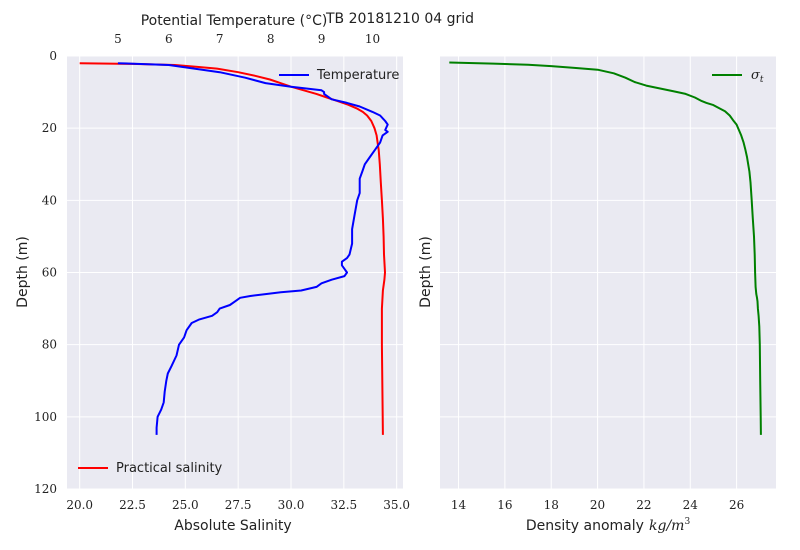  What do you see at coordinates (53, 56) in the screenshot?
I see `left-y-tick-label: 0` at bounding box center [53, 56].